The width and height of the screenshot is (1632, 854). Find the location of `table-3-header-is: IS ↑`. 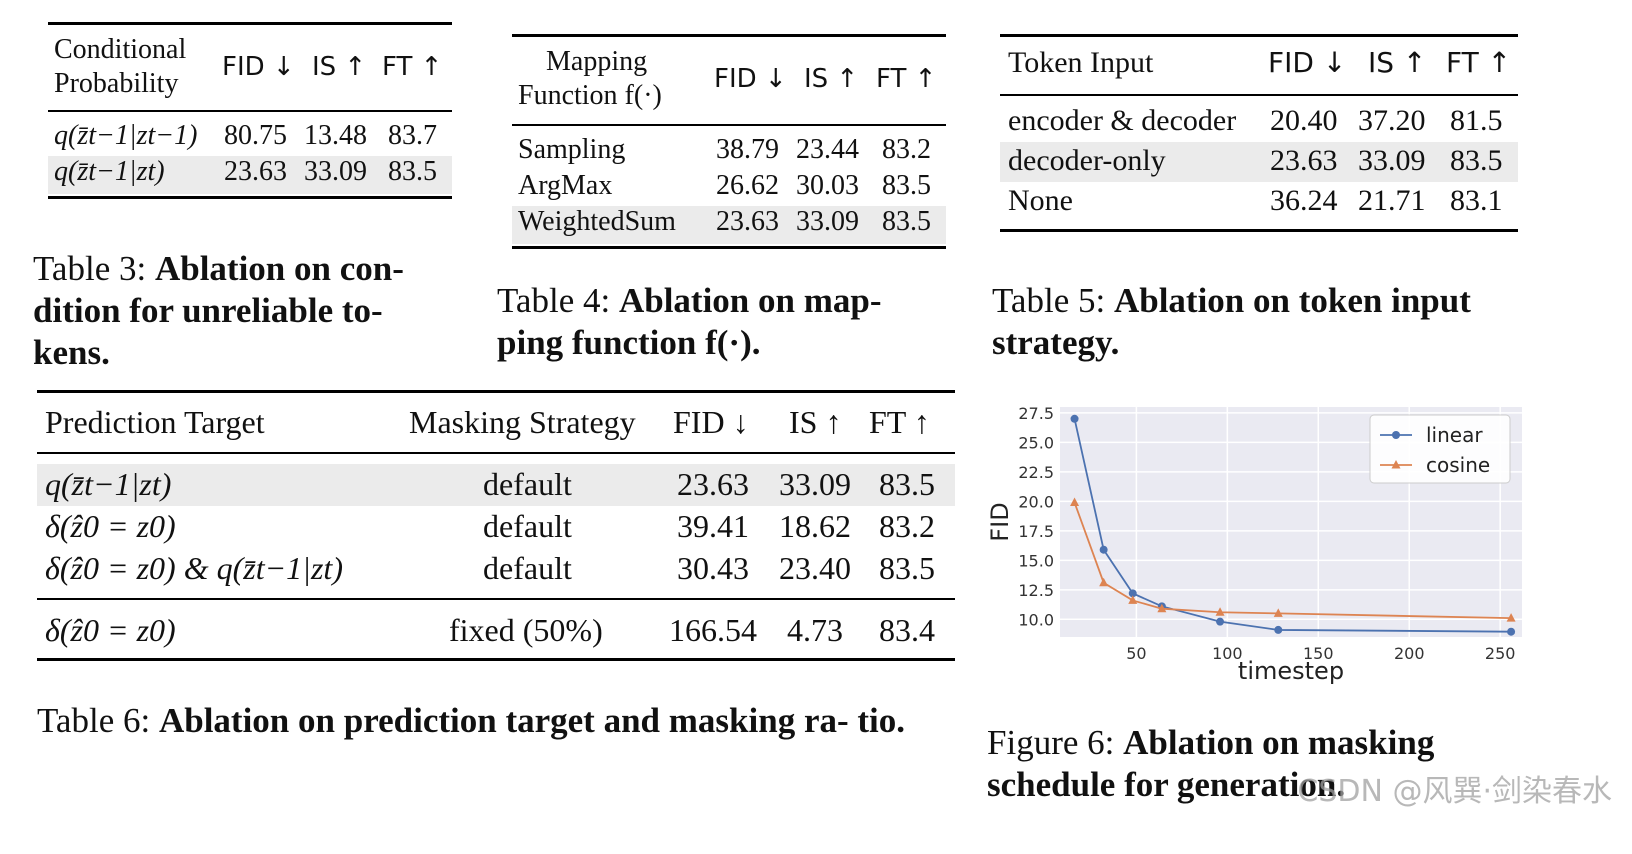

table-3-header-is: IS ↑ is located at coordinates (339, 67).